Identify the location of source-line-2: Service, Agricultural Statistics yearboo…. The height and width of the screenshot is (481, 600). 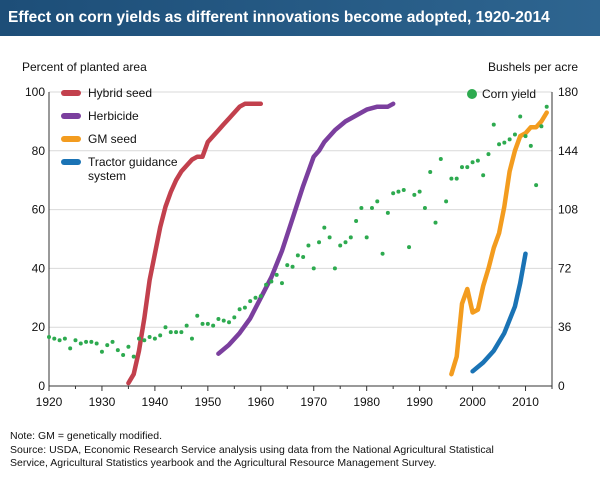
(223, 463).